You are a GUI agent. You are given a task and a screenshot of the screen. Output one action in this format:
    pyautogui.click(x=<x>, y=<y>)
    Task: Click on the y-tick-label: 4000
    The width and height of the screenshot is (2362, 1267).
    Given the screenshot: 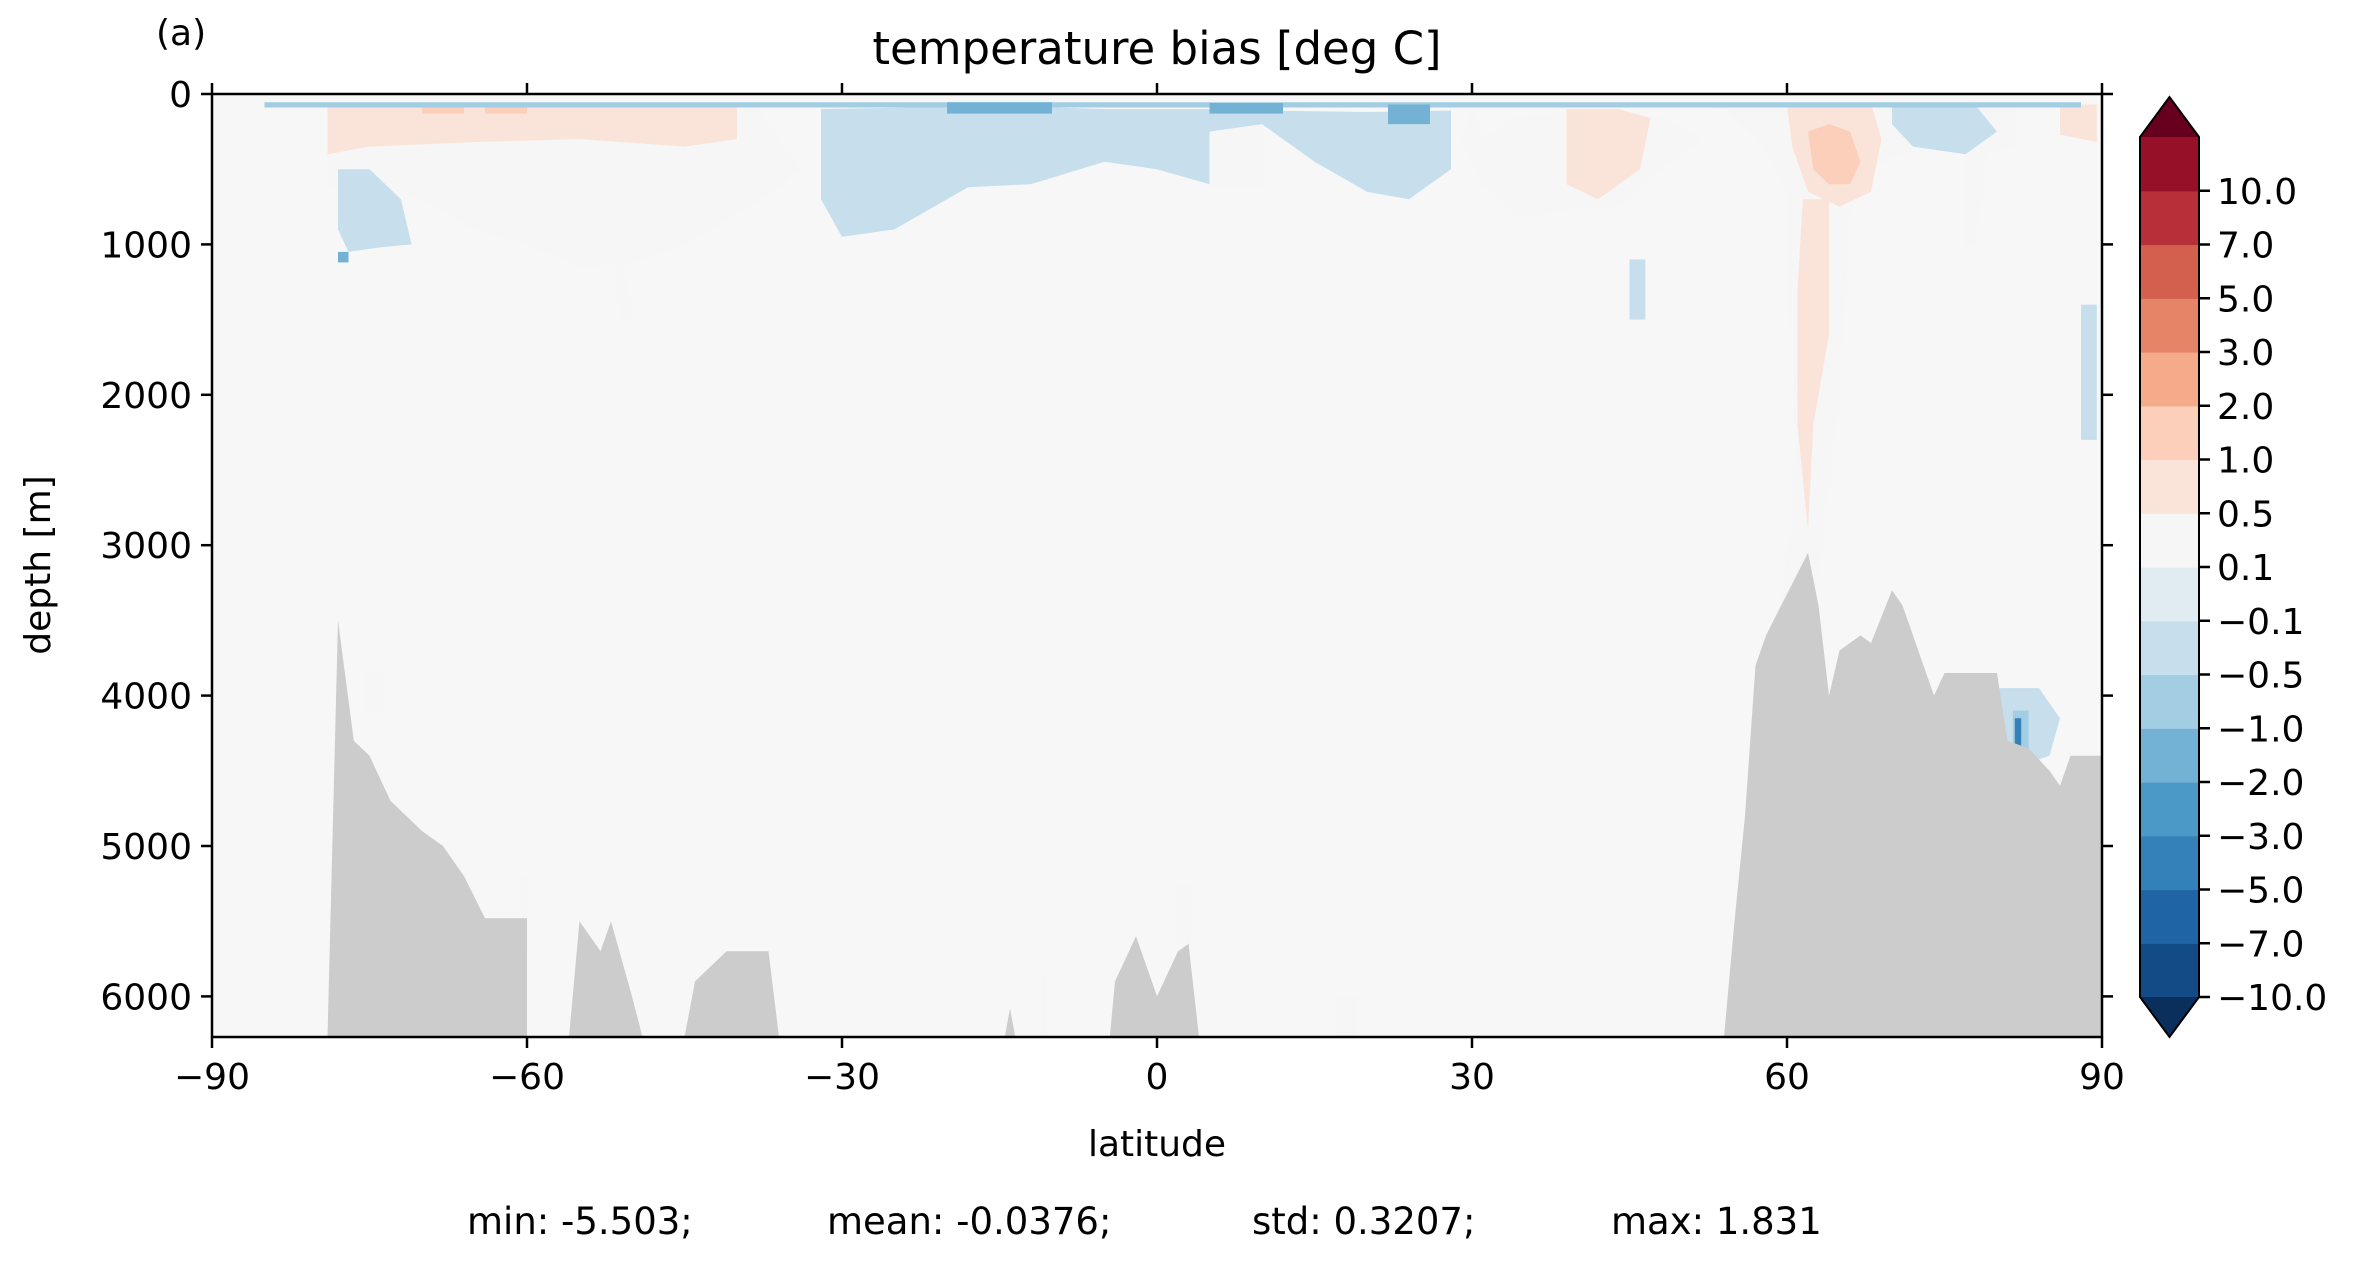 What is the action you would take?
    pyautogui.click(x=146, y=697)
    